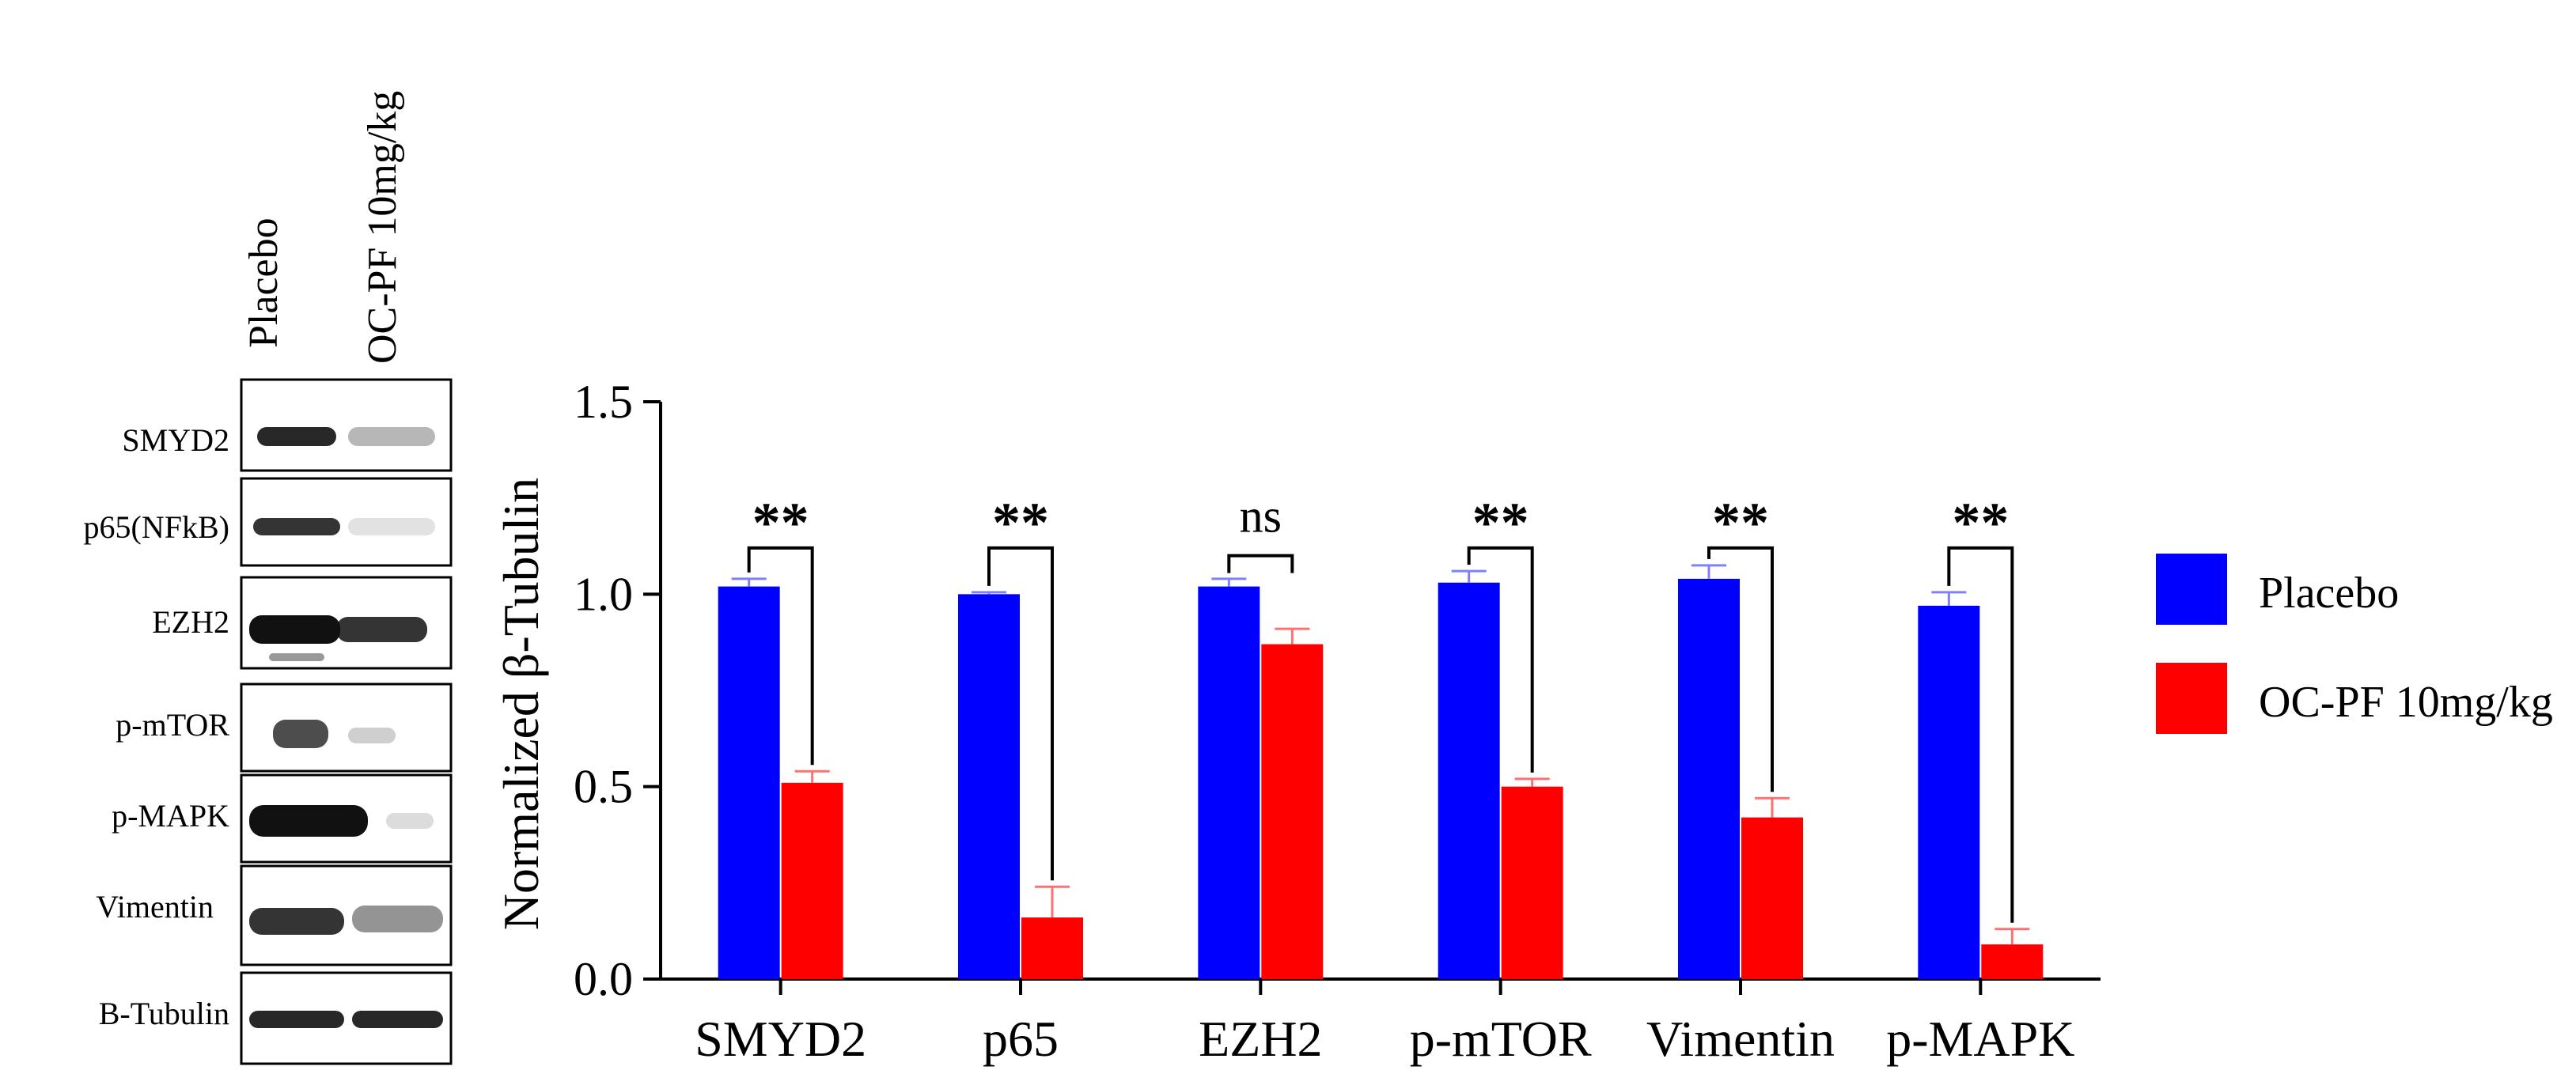  What do you see at coordinates (175, 440) in the screenshot?
I see `blot-label-smyd2: SMYD2` at bounding box center [175, 440].